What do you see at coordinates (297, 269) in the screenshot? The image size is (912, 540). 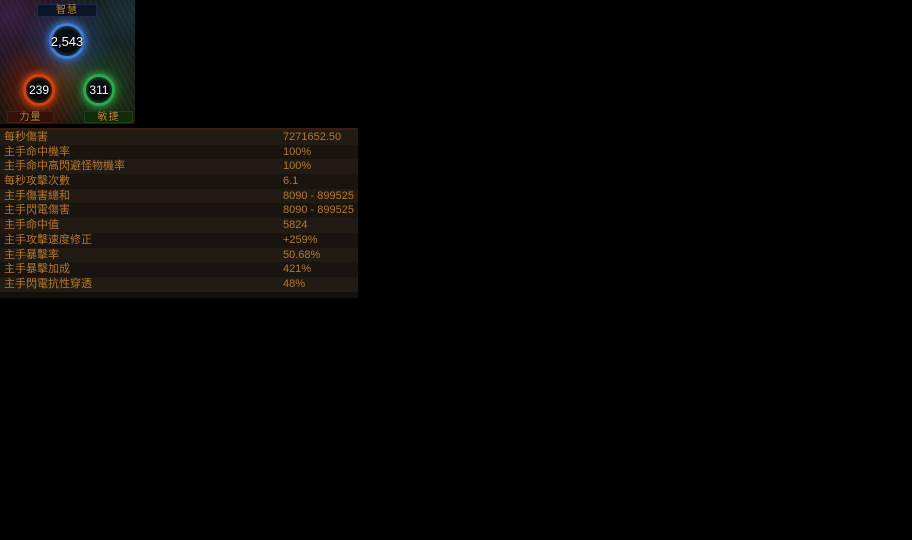 I see `stat-value: 421%` at bounding box center [297, 269].